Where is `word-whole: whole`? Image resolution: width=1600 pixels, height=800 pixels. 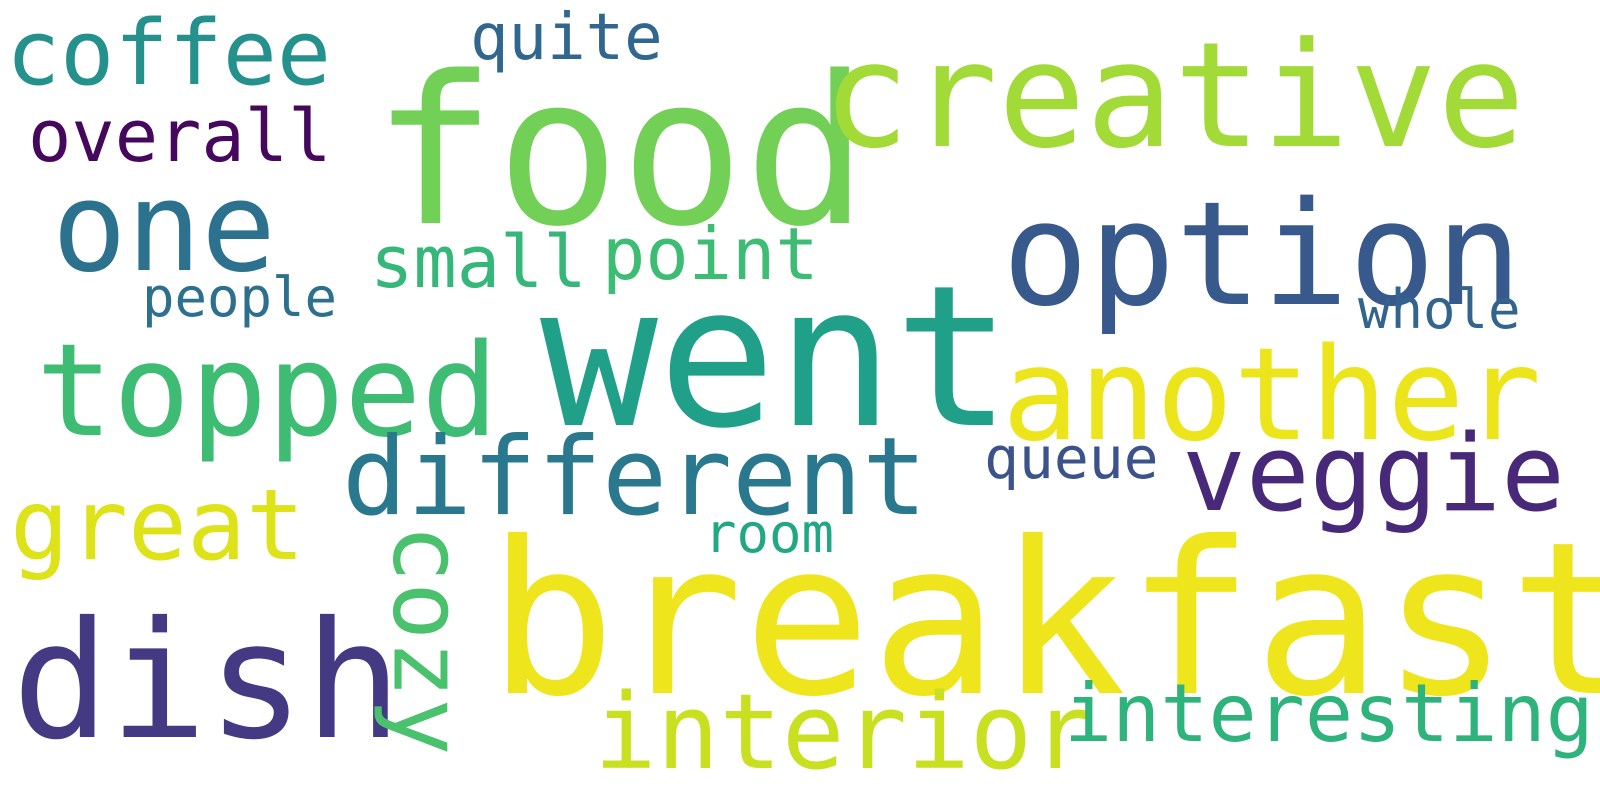
word-whole: whole is located at coordinates (1439, 309).